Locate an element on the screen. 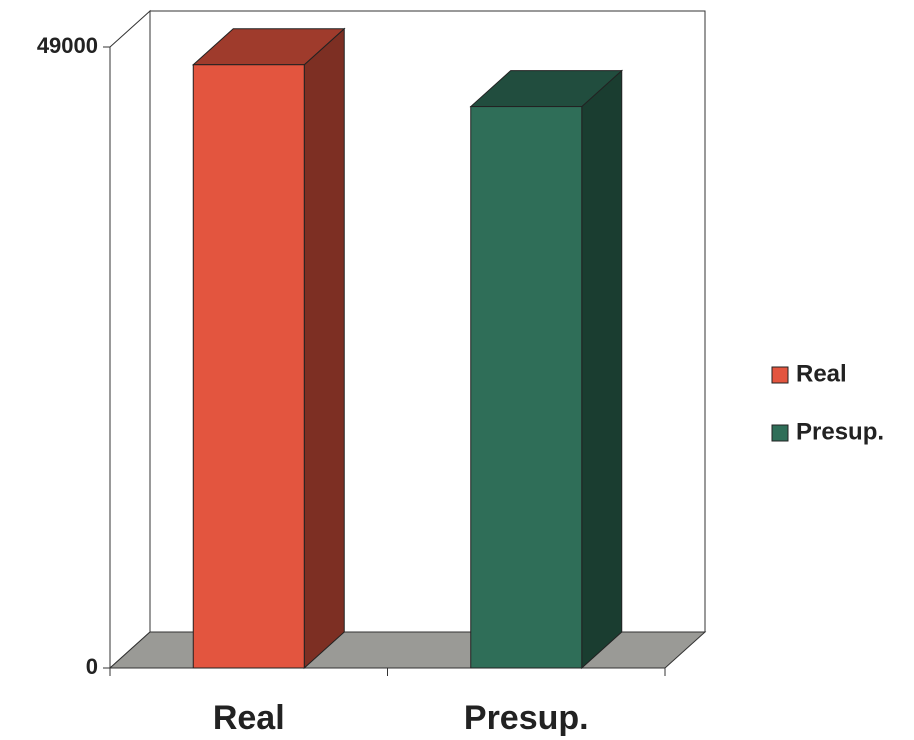 Image resolution: width=914 pixels, height=740 pixels. x-tick-label: Presup. is located at coordinates (526, 718).